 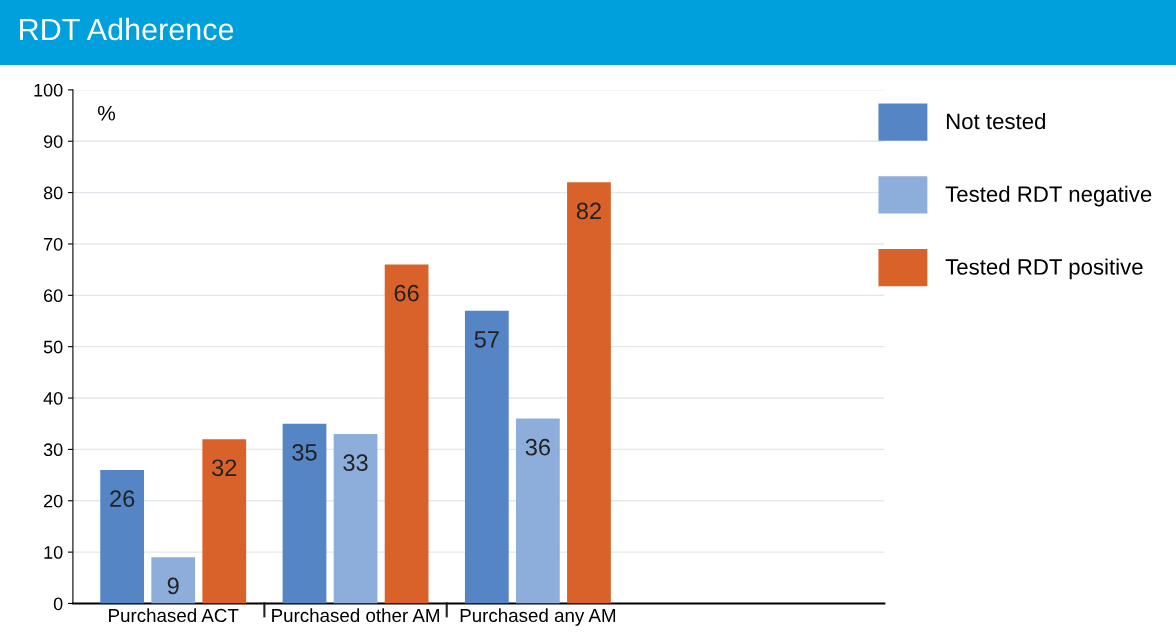 What do you see at coordinates (486, 339) in the screenshot?
I see `data-label: 57` at bounding box center [486, 339].